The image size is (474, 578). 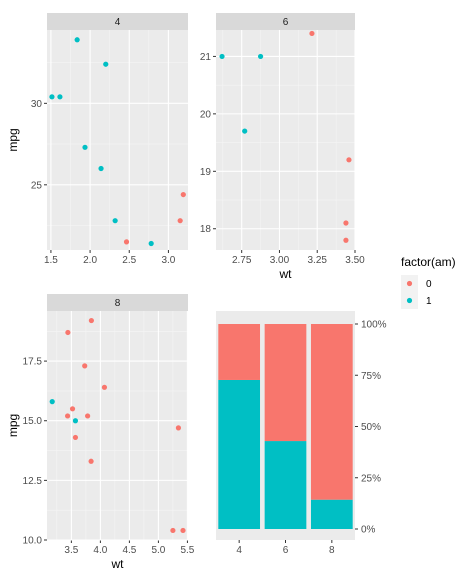 What do you see at coordinates (317, 260) in the screenshot?
I see `x-tick-label: 3.25` at bounding box center [317, 260].